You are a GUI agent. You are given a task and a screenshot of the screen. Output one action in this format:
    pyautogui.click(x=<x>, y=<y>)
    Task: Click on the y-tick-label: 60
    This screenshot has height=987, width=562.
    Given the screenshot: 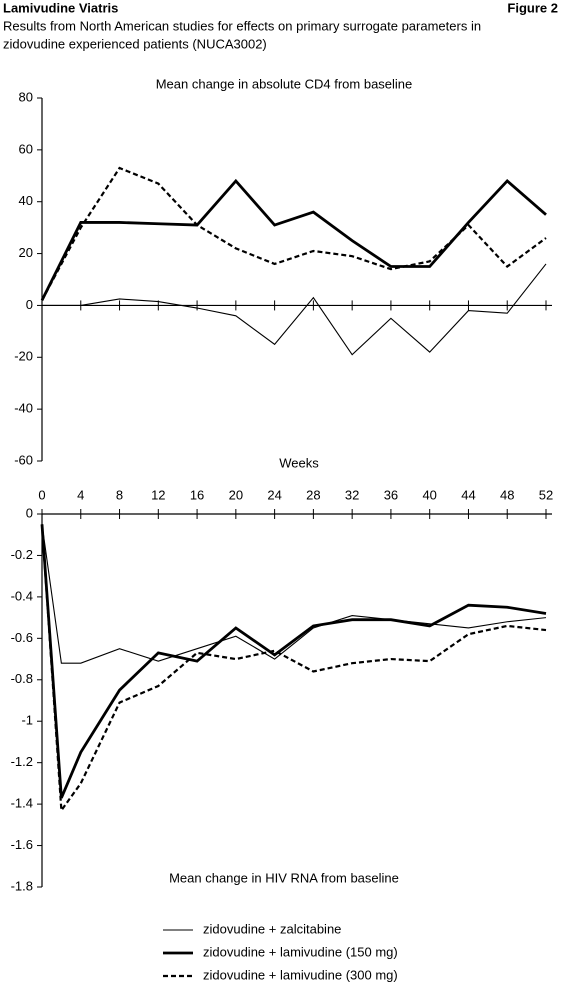 What is the action you would take?
    pyautogui.click(x=26, y=148)
    